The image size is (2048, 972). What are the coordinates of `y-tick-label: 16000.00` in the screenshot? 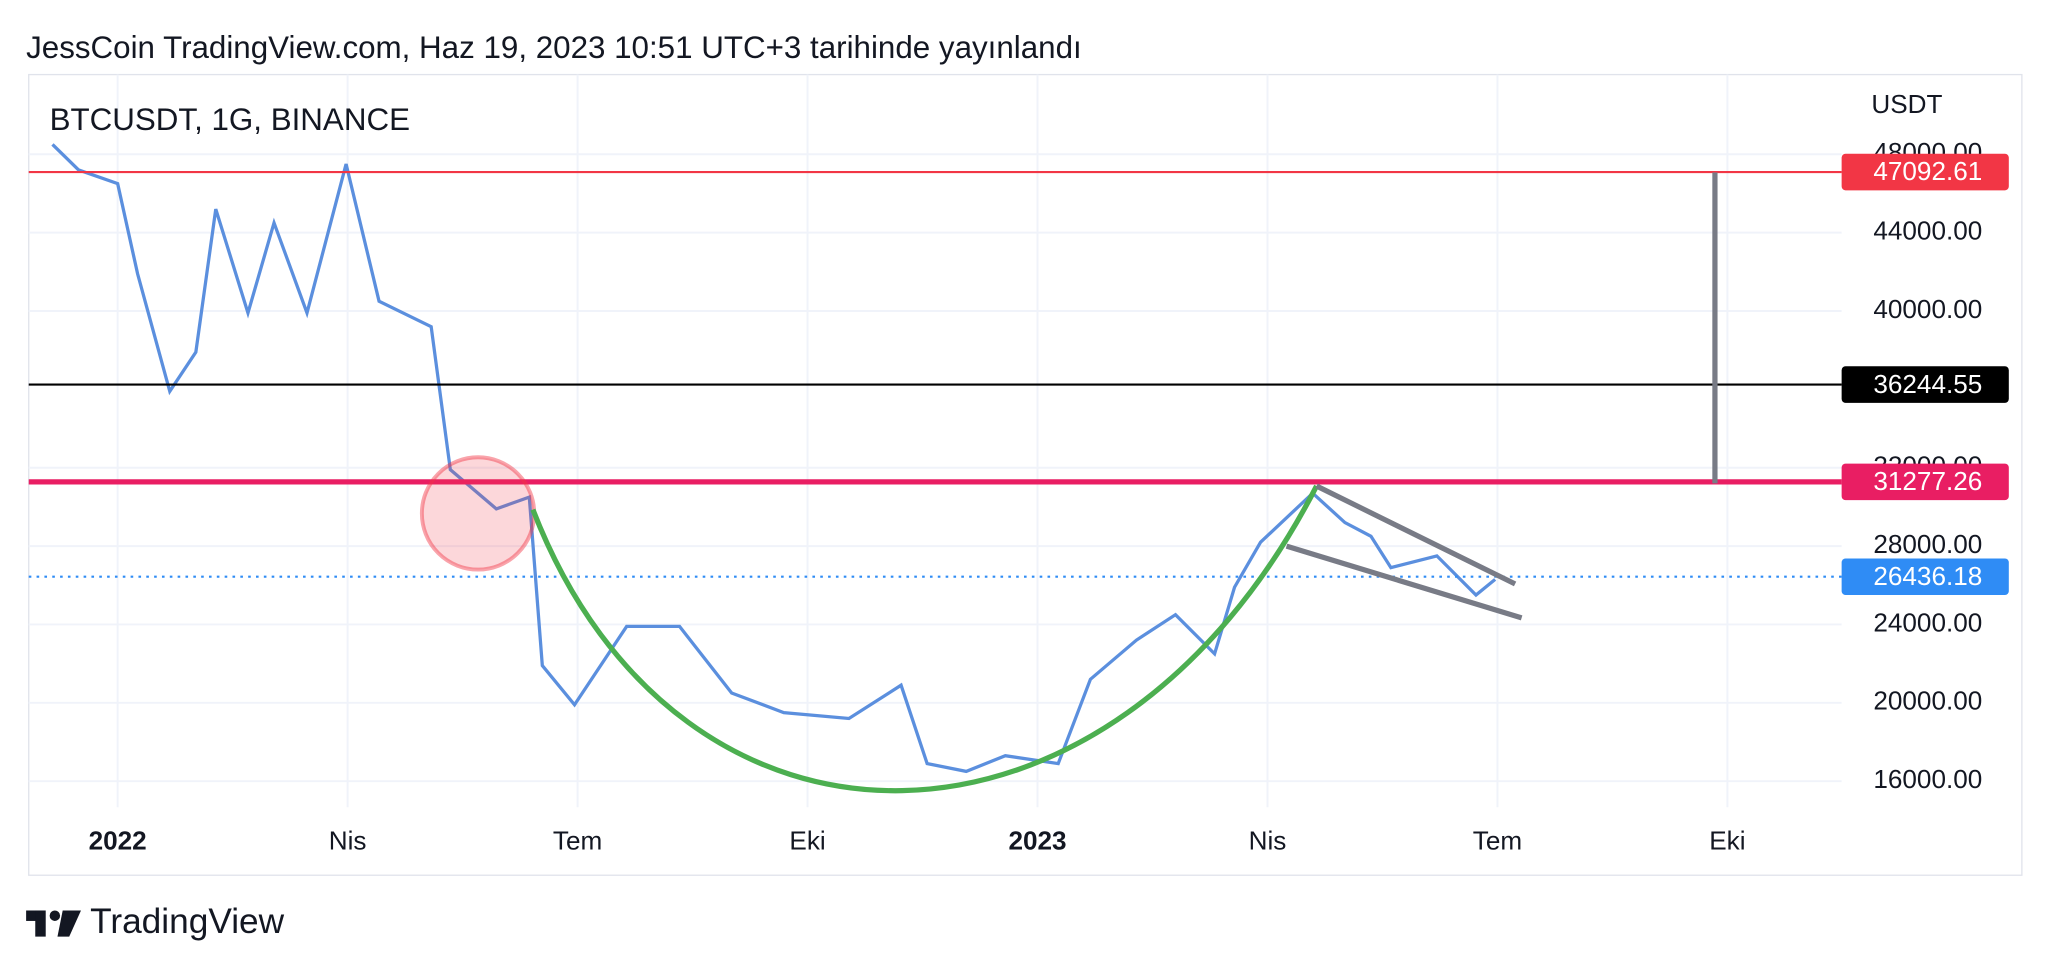 It's located at (1927, 779).